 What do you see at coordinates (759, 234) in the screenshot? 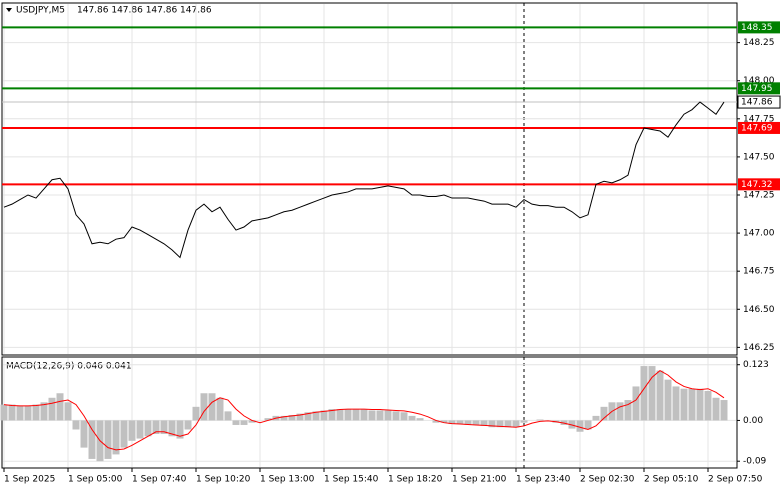
I see `y-tick-label: 147.00` at bounding box center [759, 234].